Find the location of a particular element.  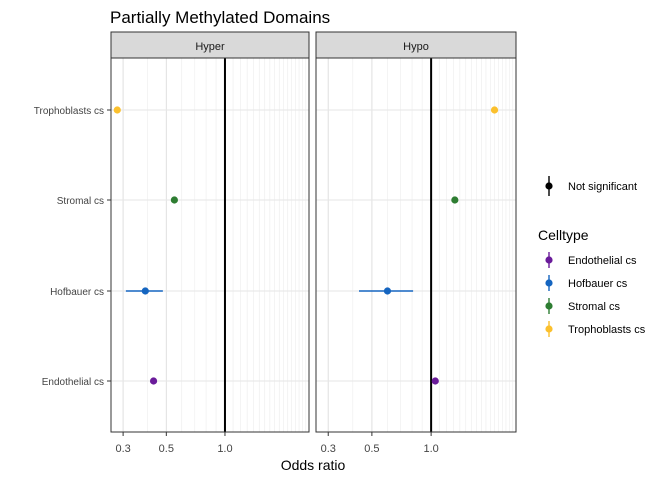

chart-title: Partially Methylated Domains is located at coordinates (220, 17).